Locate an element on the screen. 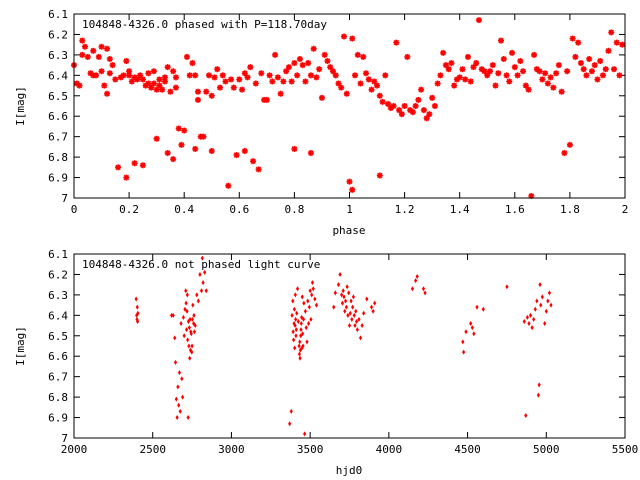 Image resolution: width=640 pixels, height=480 pixels. x-tick-label: 3000 is located at coordinates (231, 449).